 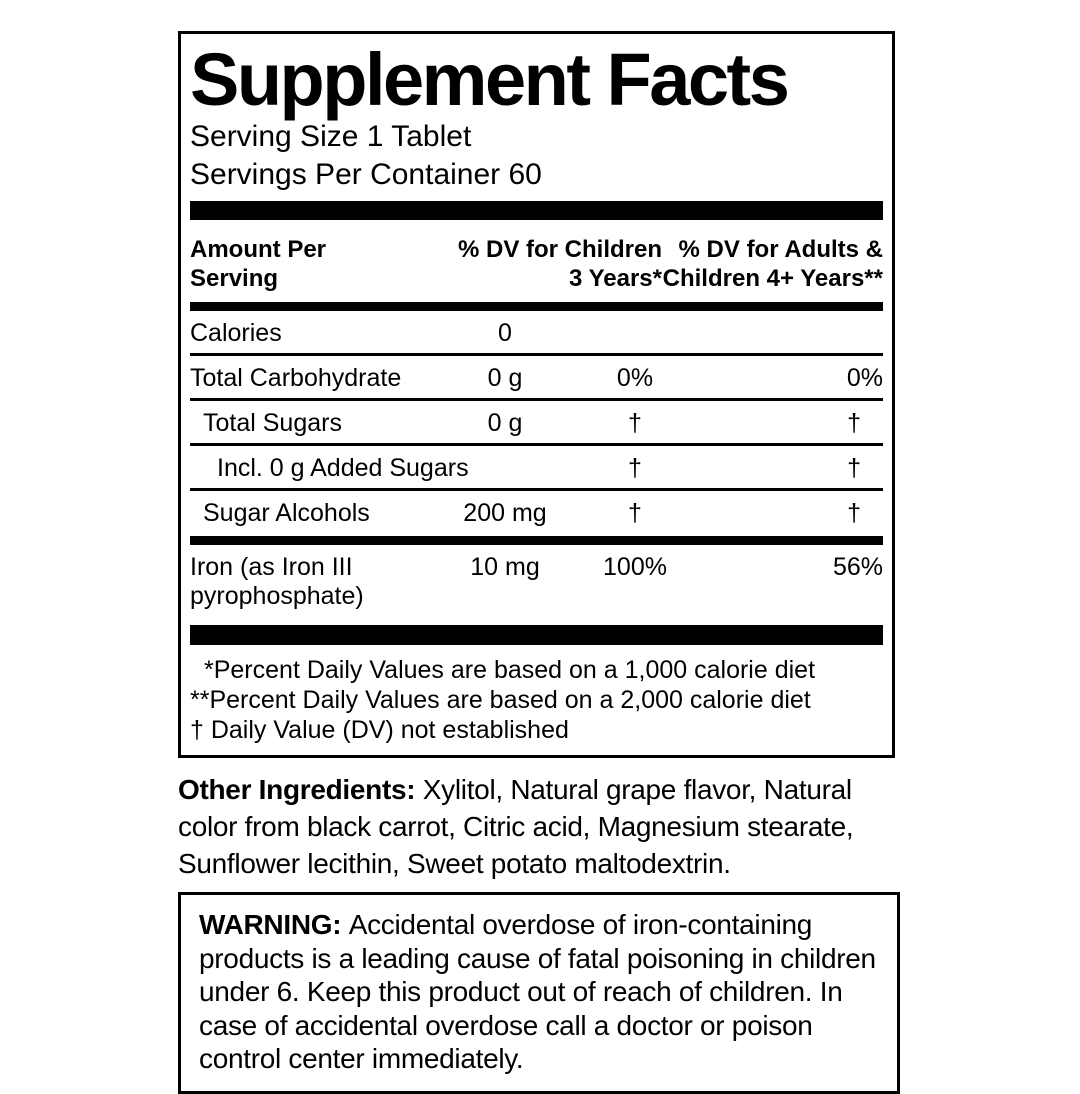 I want to click on divider-bar-thick-footnotes, so click(x=536, y=635).